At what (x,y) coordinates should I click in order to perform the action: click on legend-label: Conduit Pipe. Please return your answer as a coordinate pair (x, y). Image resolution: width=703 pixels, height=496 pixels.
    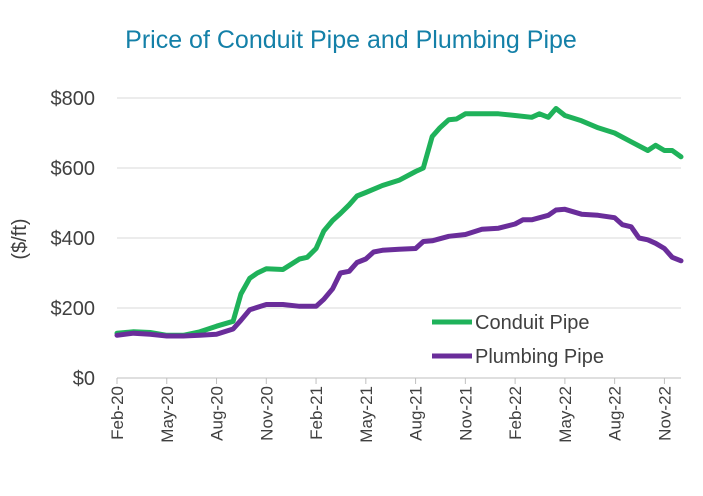
    Looking at the image, I should click on (532, 323).